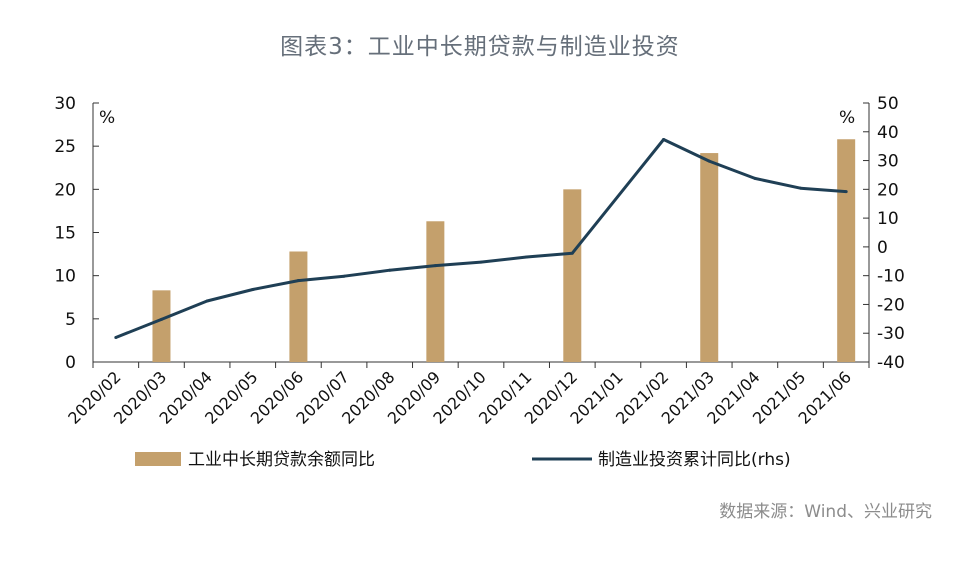 The image size is (960, 561). I want to click on legend: 工业中长期贷款余额同比 制造业投资累计同比(rhs), so click(463, 460).